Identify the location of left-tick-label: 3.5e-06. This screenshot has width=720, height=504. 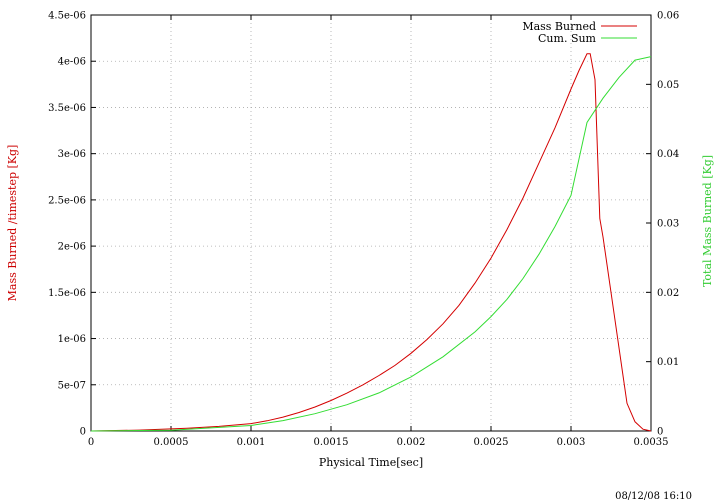
(67, 108).